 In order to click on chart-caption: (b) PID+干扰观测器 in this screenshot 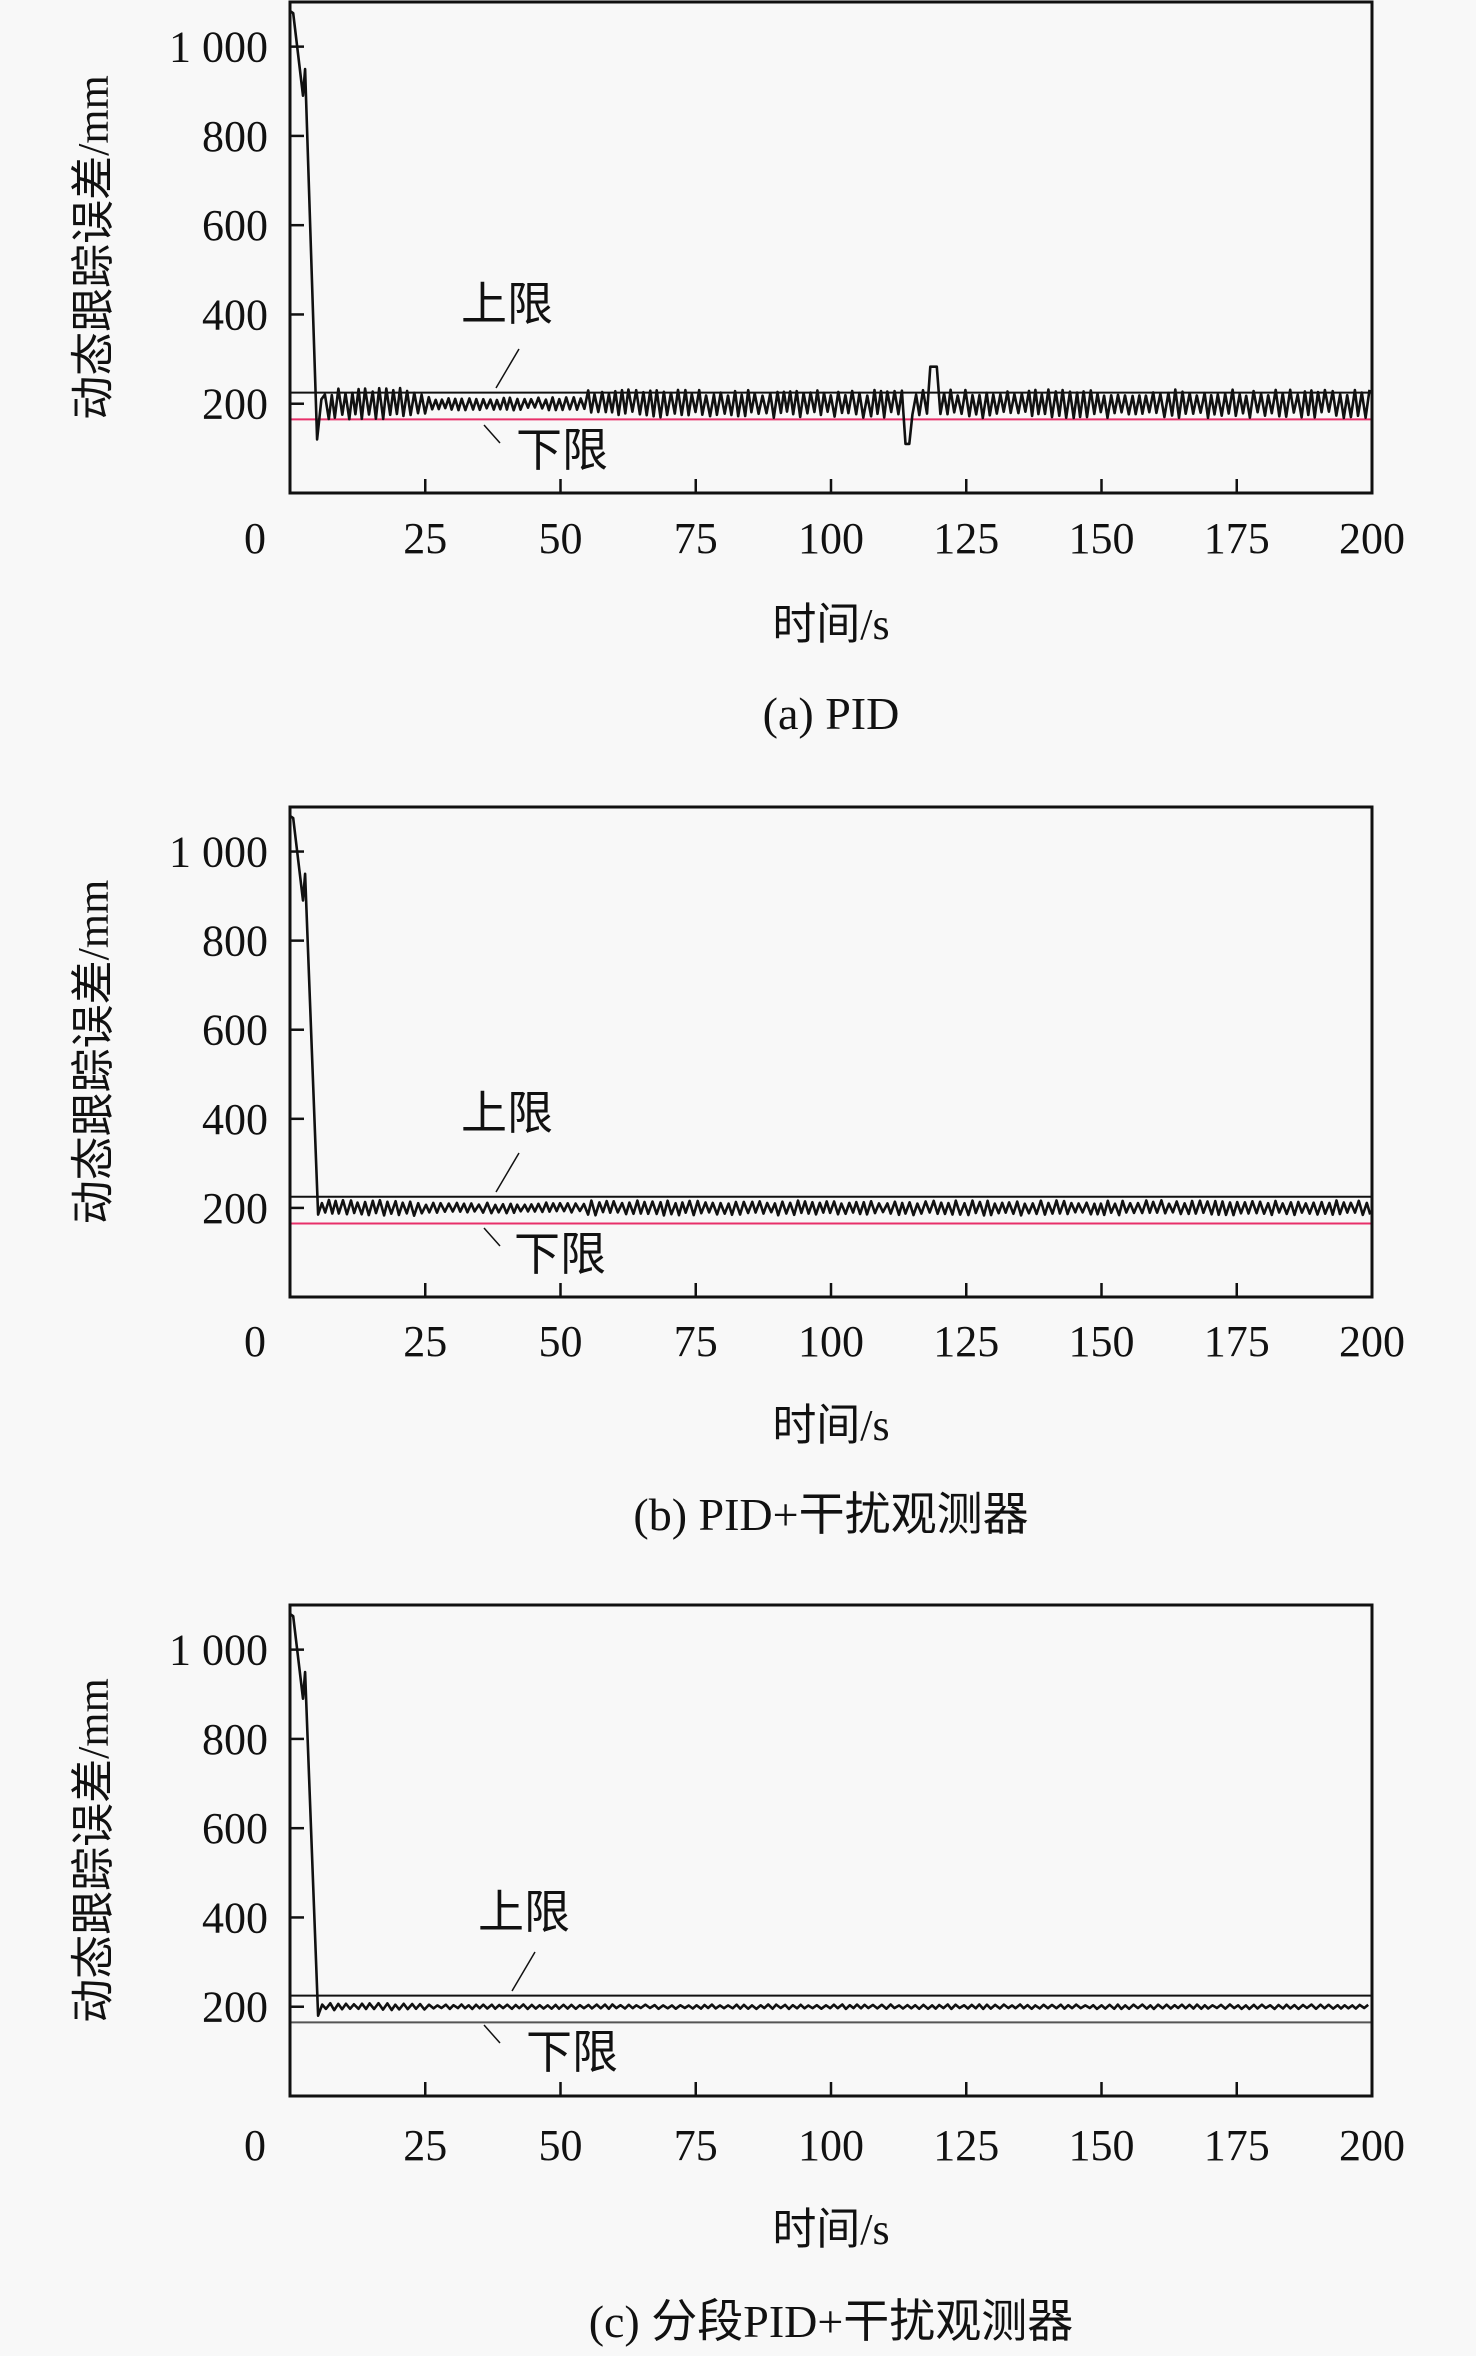, I will do `click(830, 1514)`.